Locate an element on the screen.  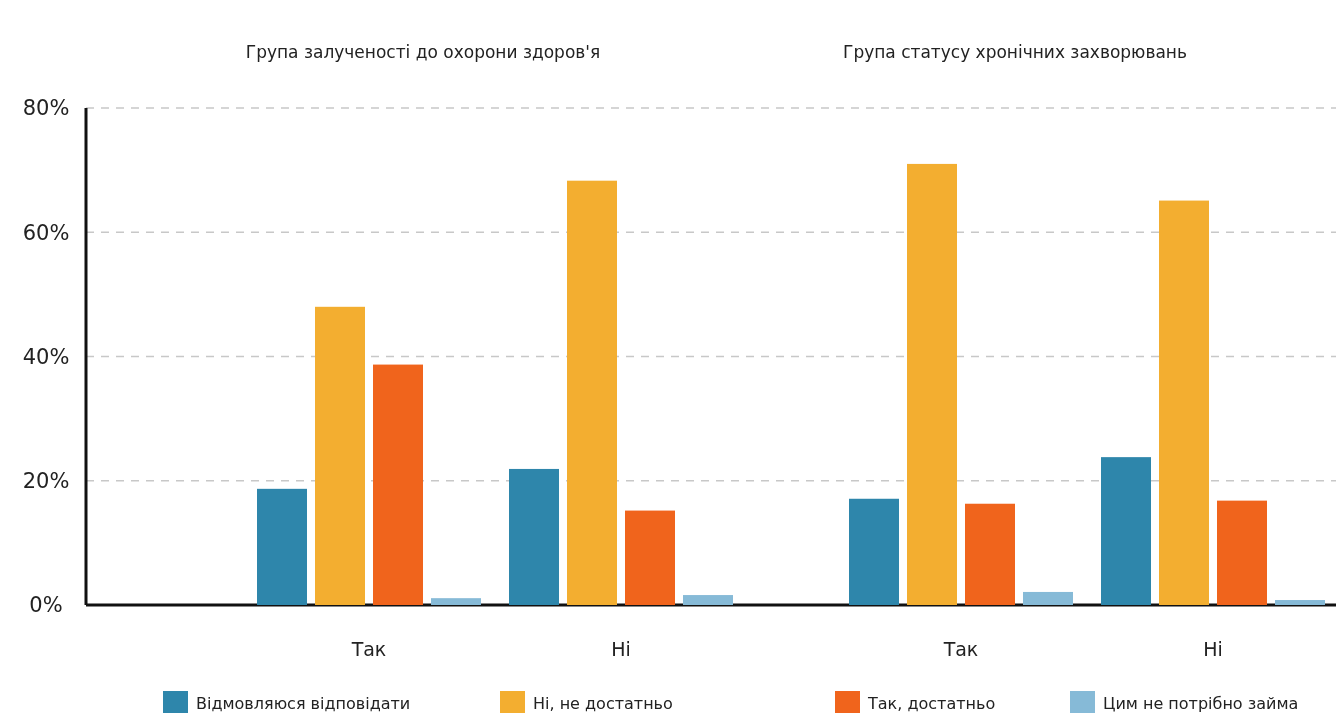
legend-label: Цим не потрібно займа is located at coordinates (1201, 703).